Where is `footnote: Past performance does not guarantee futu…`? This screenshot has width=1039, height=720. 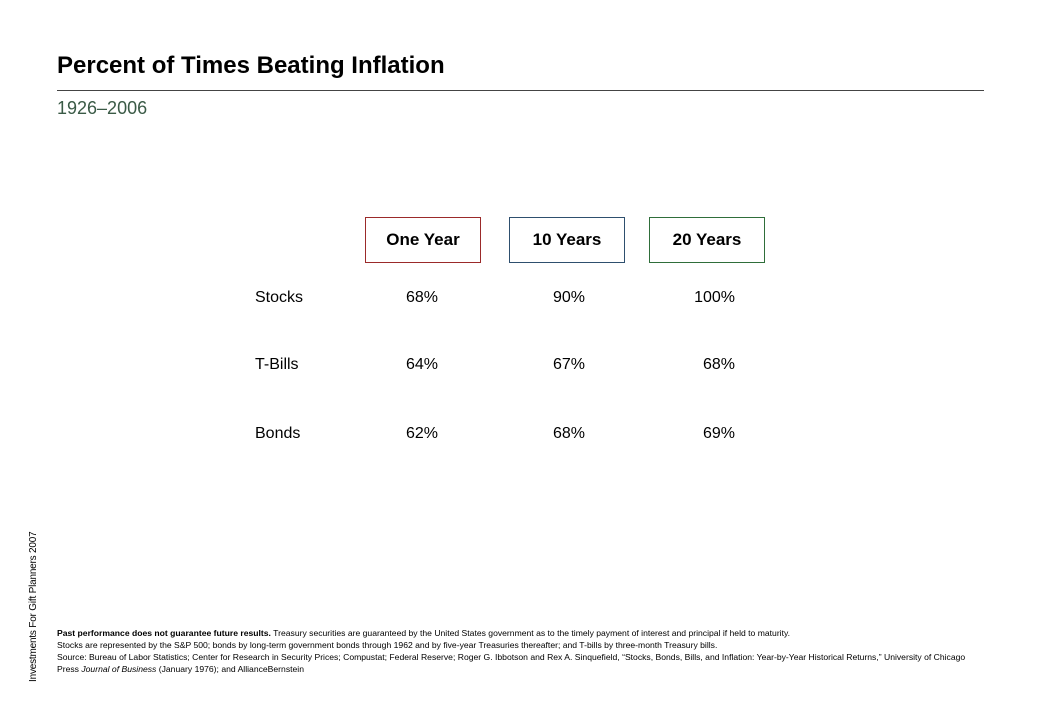 footnote: Past performance does not guarantee futu… is located at coordinates (519, 651).